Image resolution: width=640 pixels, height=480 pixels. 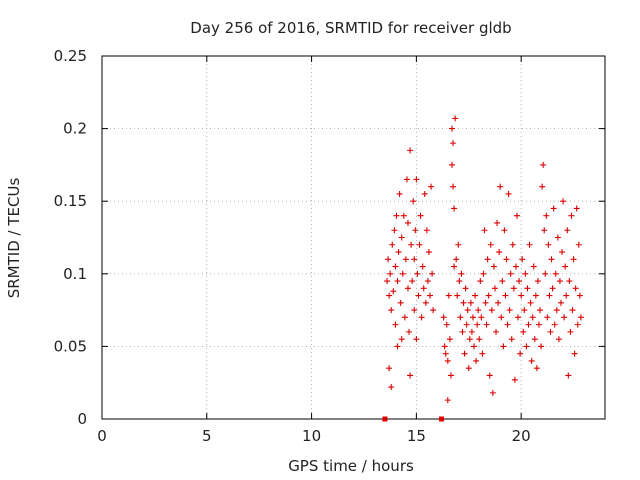 What do you see at coordinates (351, 466) in the screenshot?
I see `x-axis-label: GPS time / hours` at bounding box center [351, 466].